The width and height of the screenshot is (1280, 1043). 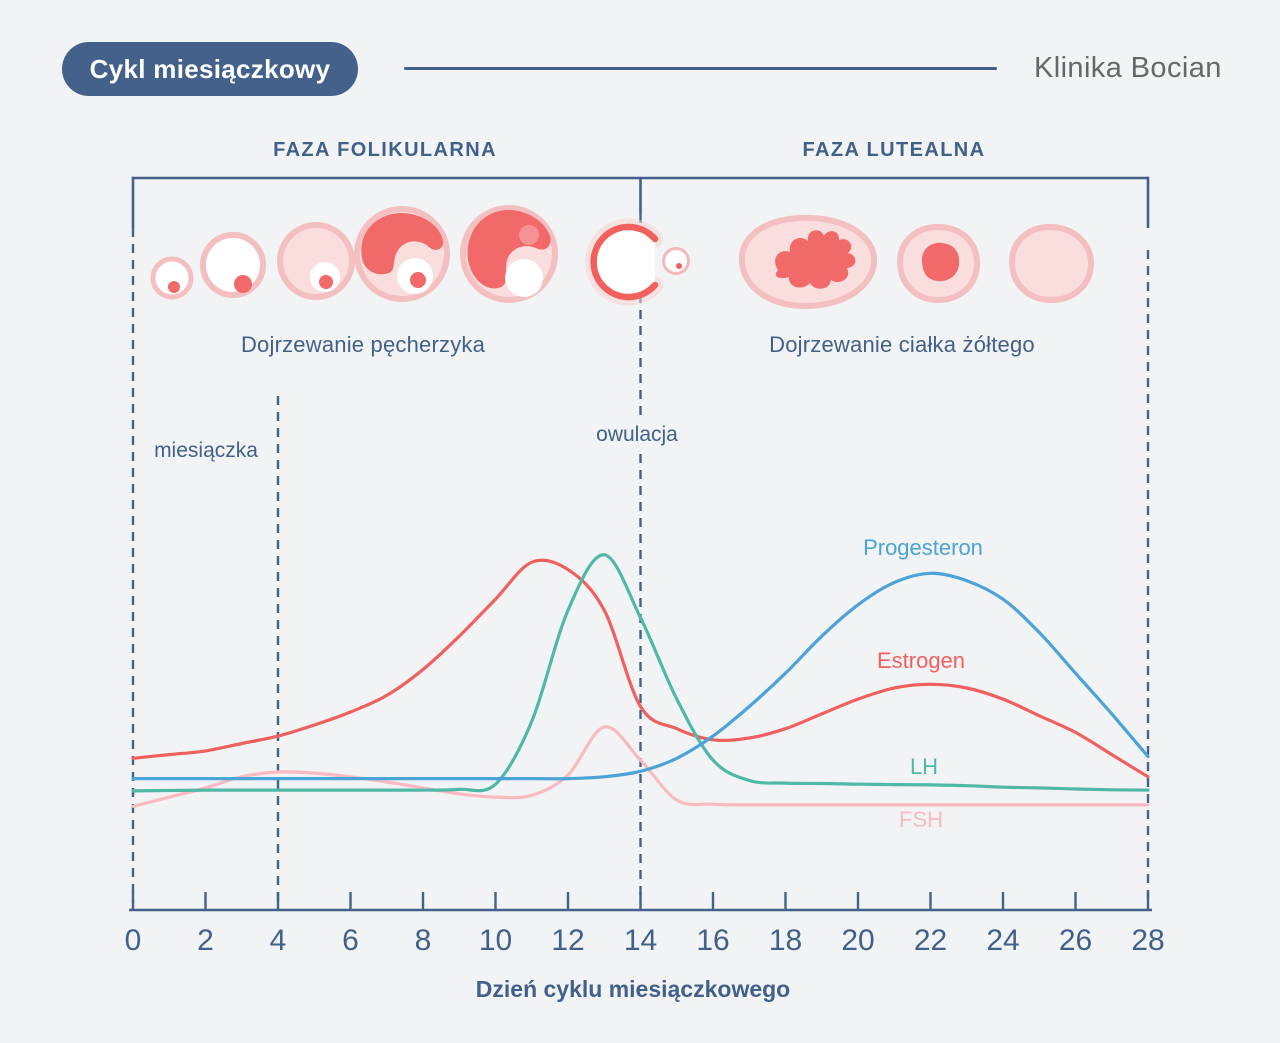 I want to click on follicle-development-illustrations, so click(x=622, y=257).